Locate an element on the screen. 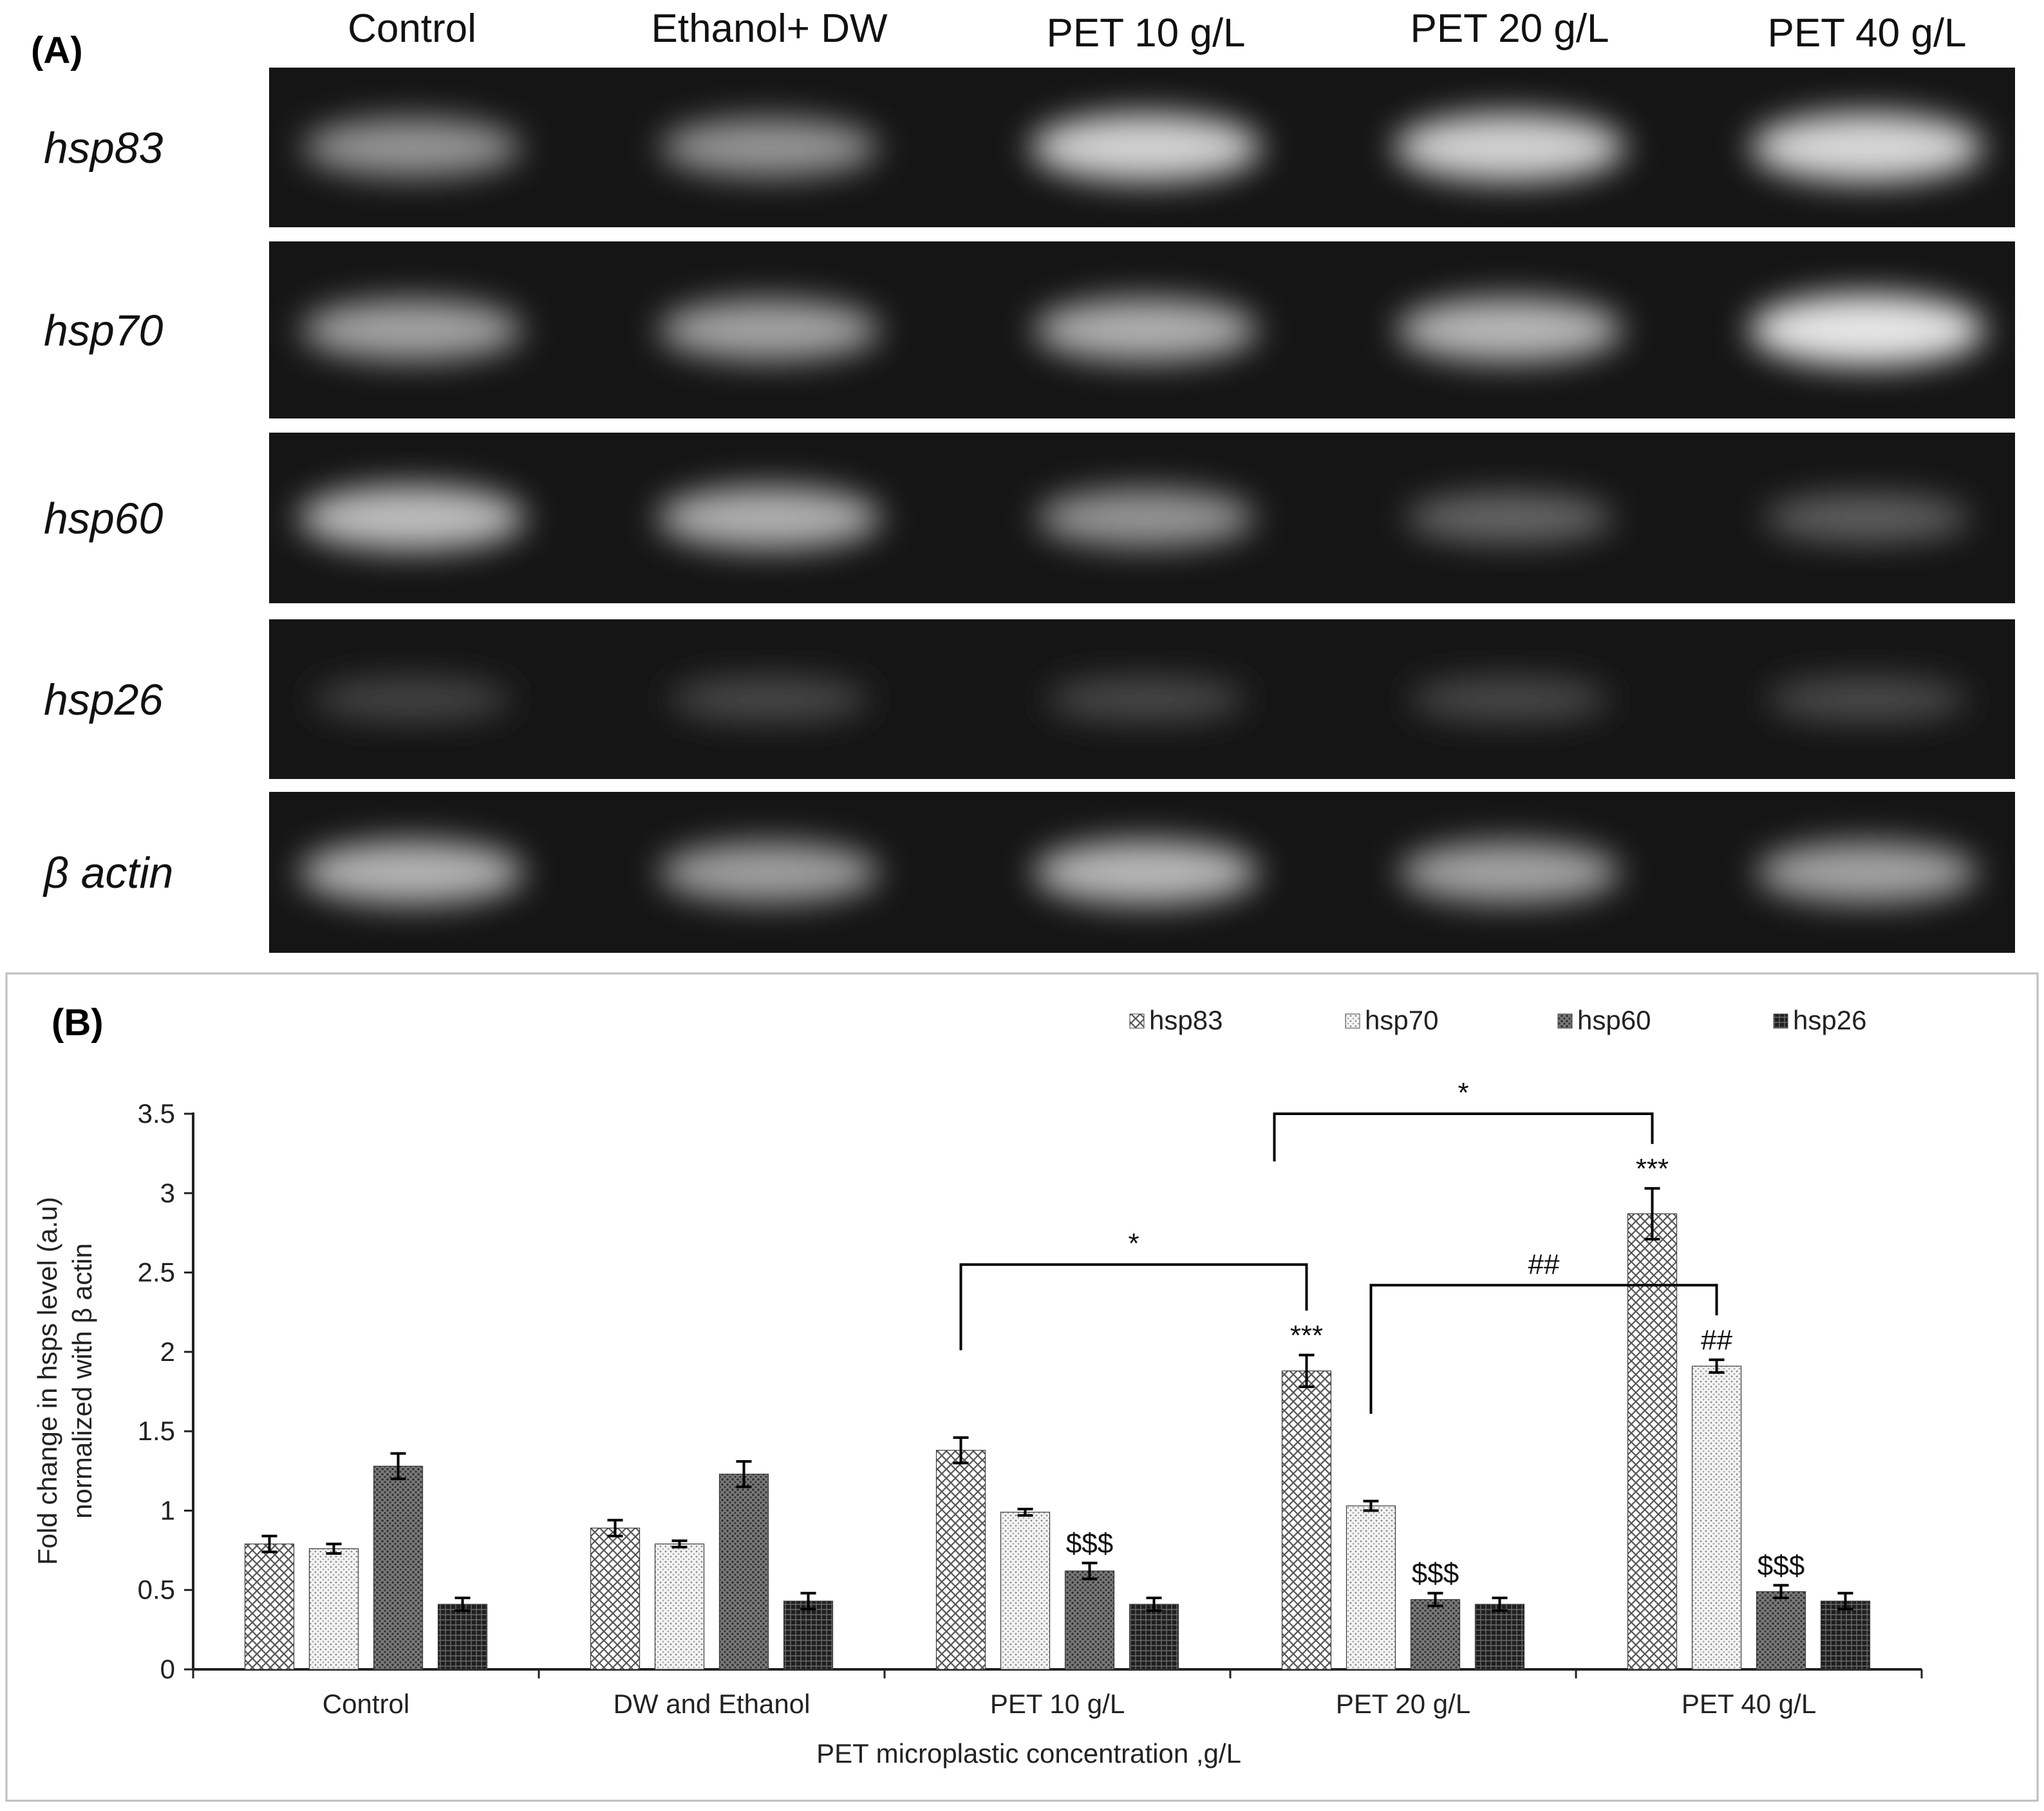 The image size is (2044, 1811). legend-item-hsp83: hsp83 is located at coordinates (1176, 1020).